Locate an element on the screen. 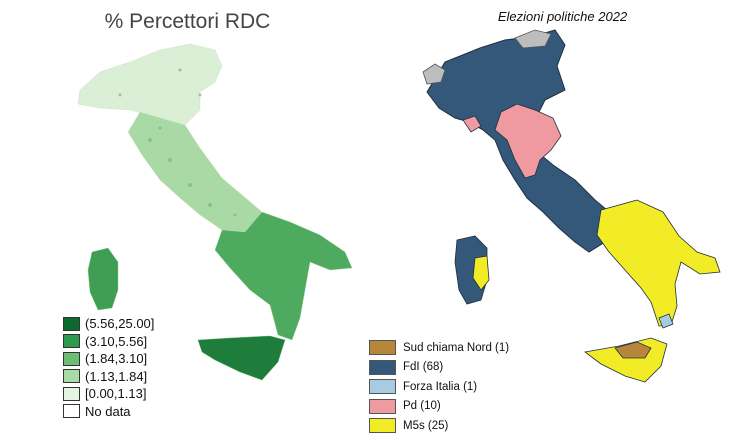  legend-item: (1.13,1.84] is located at coordinates (108, 377).